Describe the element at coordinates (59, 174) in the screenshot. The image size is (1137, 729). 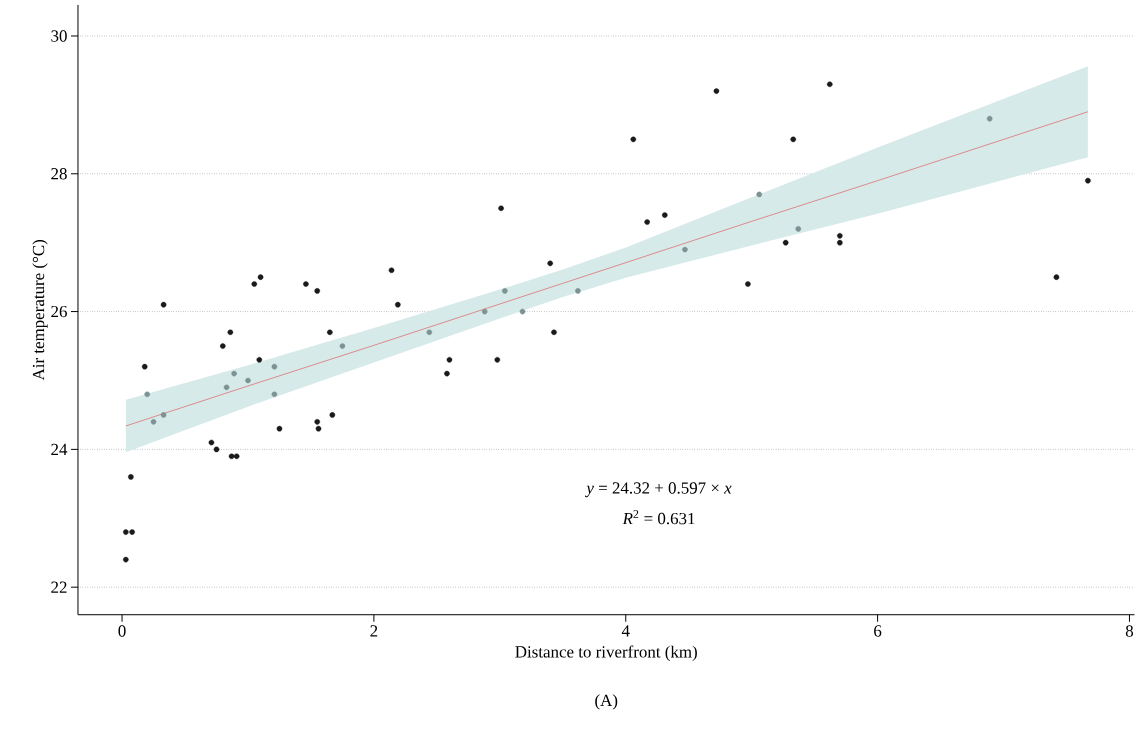
I see `y-tick-label: 28` at that location.